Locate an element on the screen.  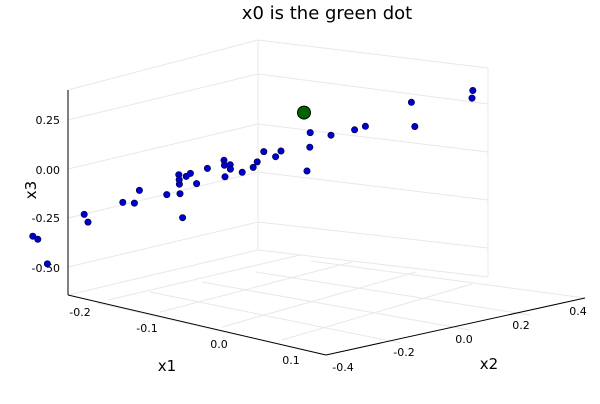
z-axis-label: x3 is located at coordinates (31, 190).